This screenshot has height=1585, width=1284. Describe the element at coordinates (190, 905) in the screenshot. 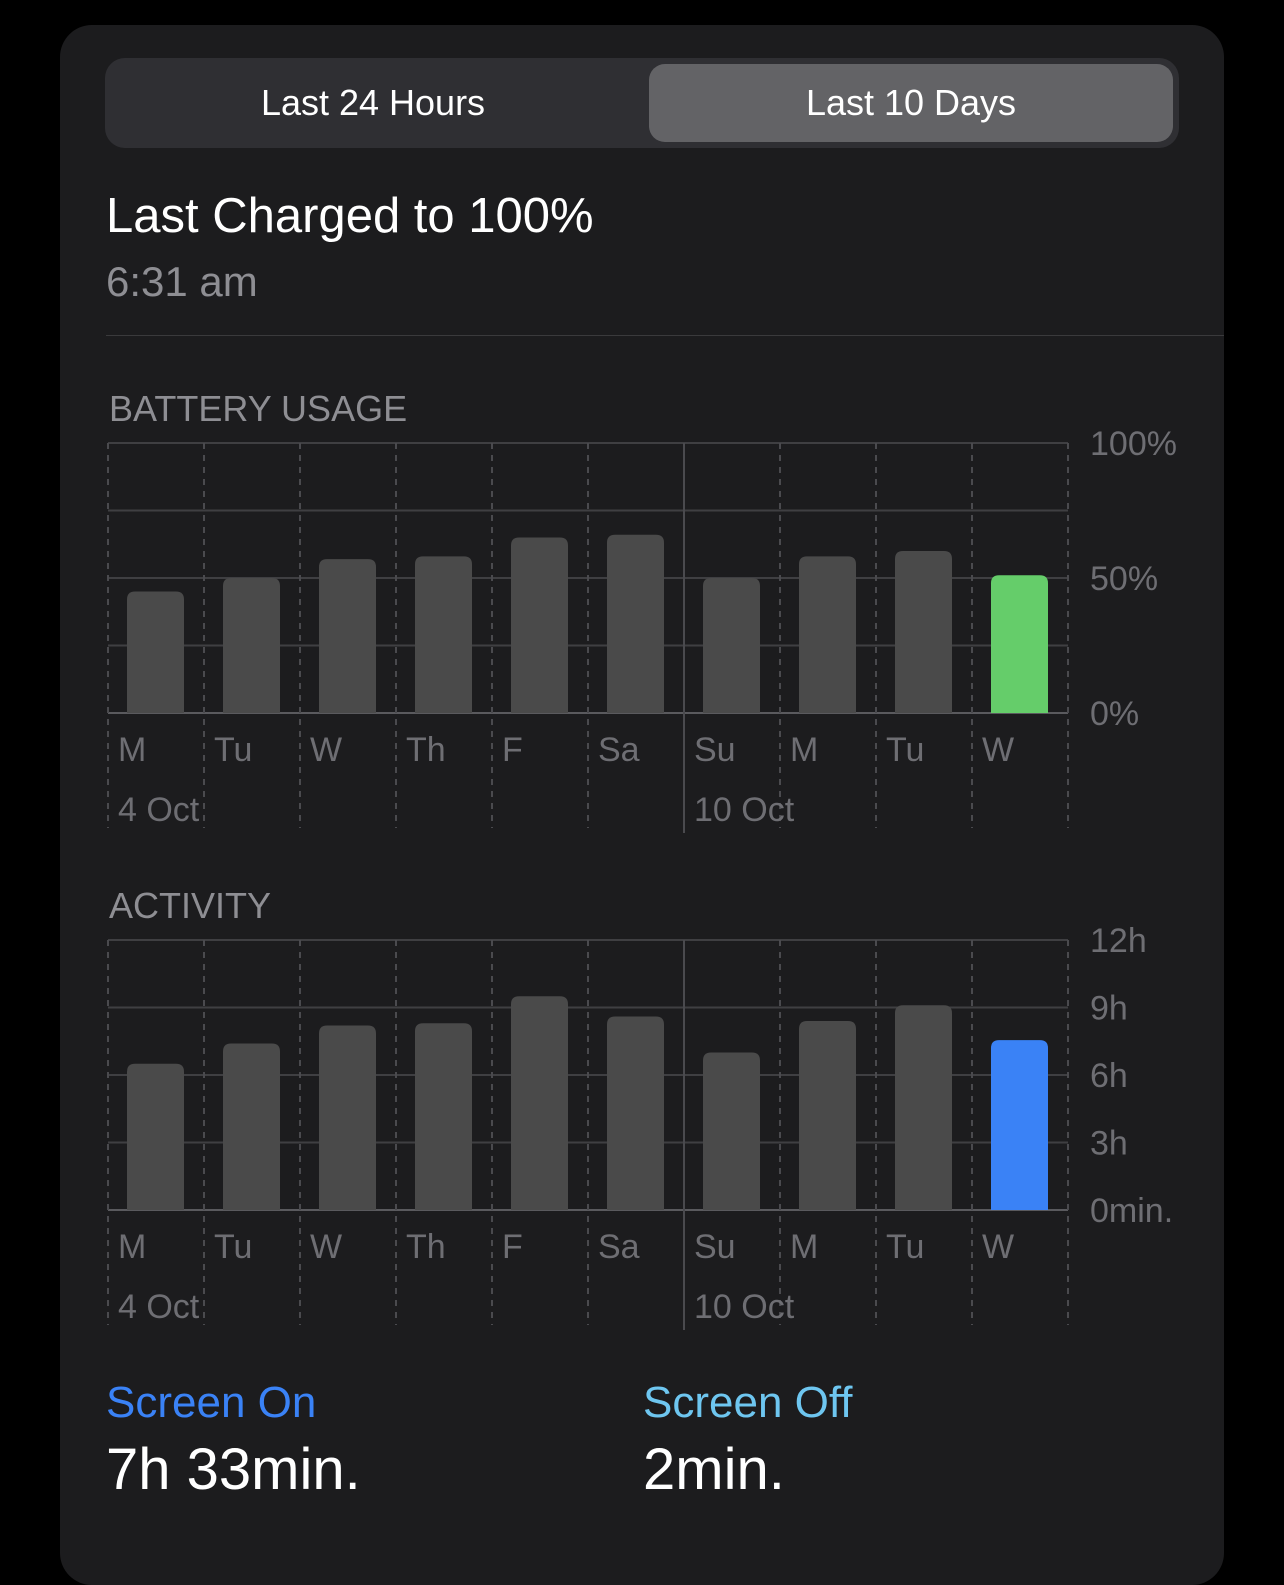

I see `activity-heading: ACTIVITY` at that location.